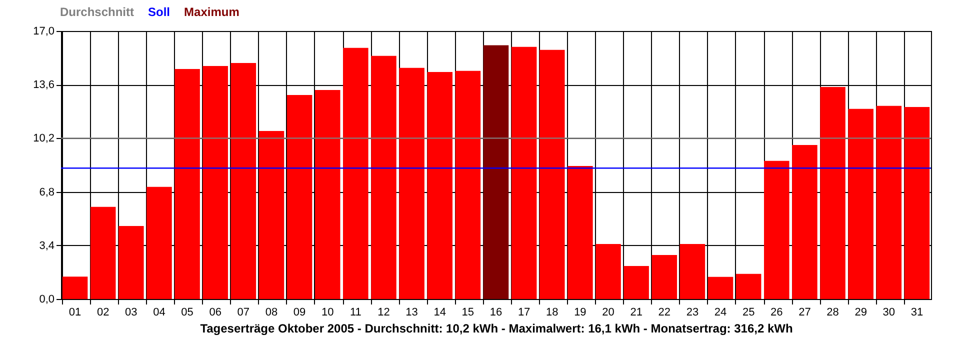 The height and width of the screenshot is (360, 960). Describe the element at coordinates (243, 312) in the screenshot. I see `x-tick-label: 07` at that location.